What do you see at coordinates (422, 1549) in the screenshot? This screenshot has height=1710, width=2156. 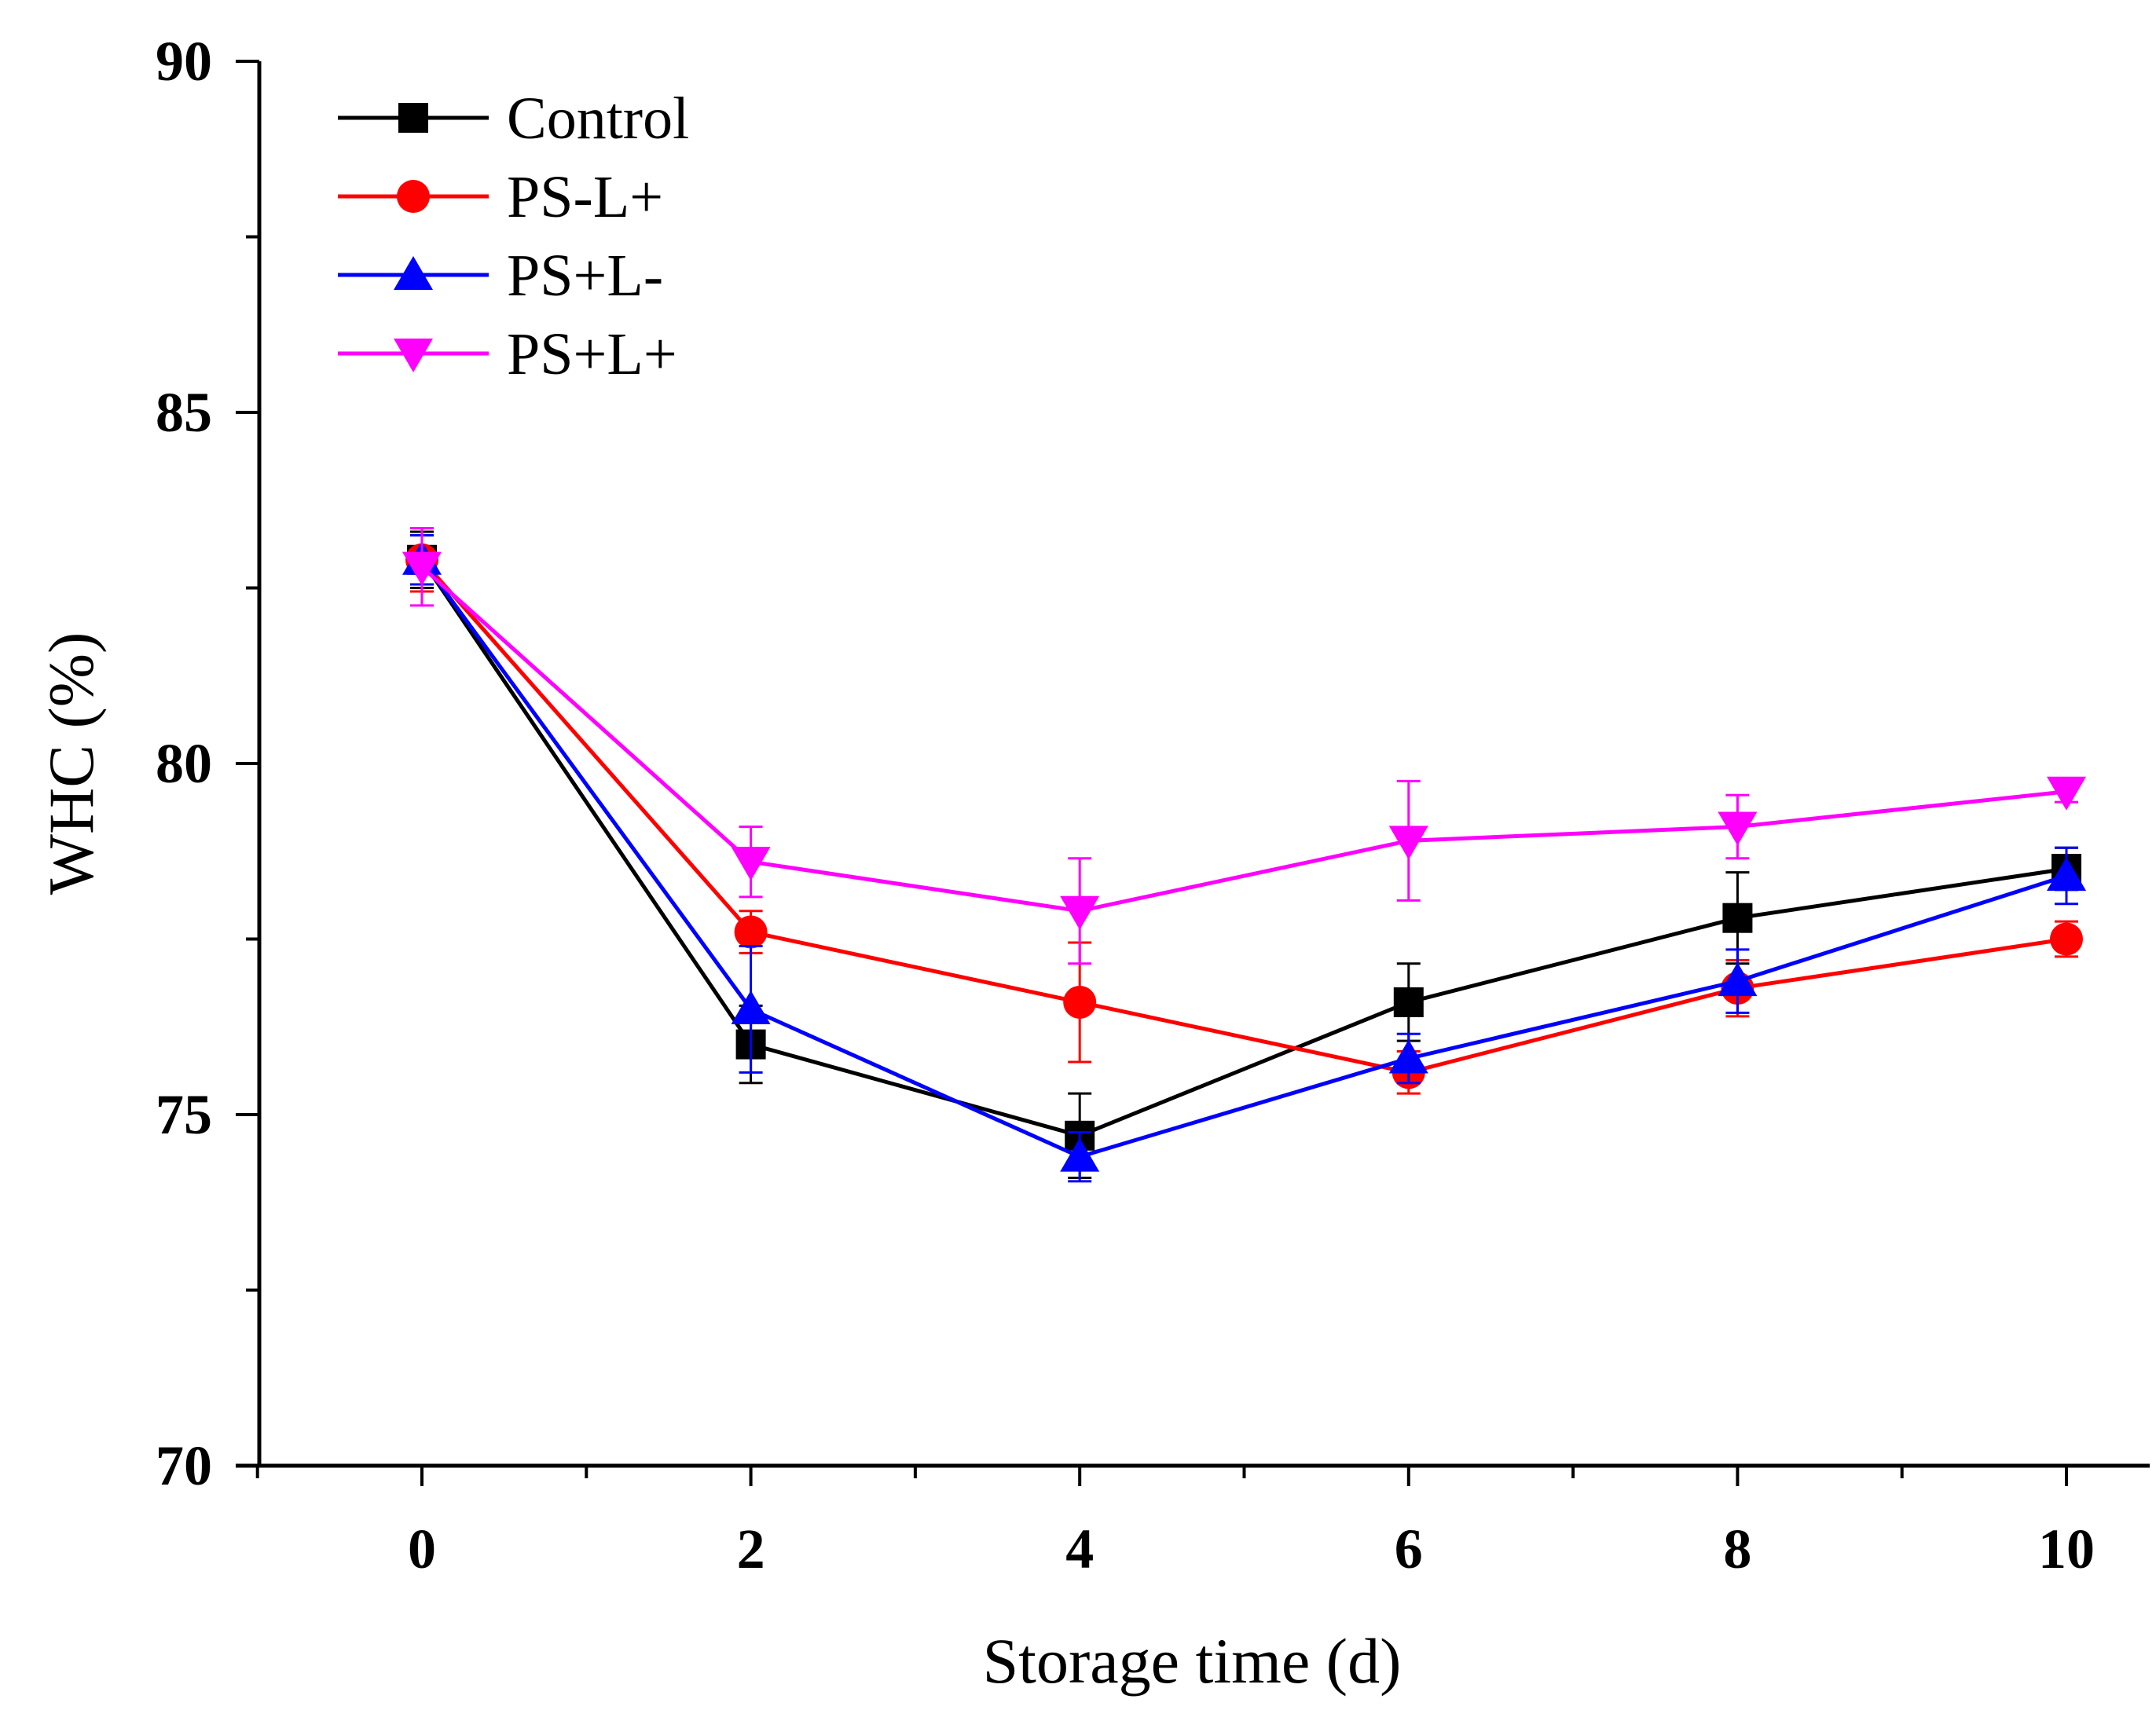 I see `x-tick-label: 0` at bounding box center [422, 1549].